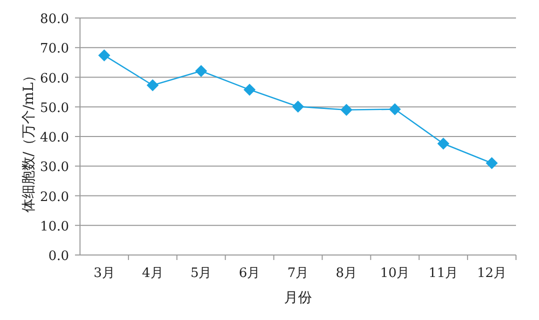  What do you see at coordinates (54, 108) in the screenshot?
I see `y-tick-label: 50.0` at bounding box center [54, 108].